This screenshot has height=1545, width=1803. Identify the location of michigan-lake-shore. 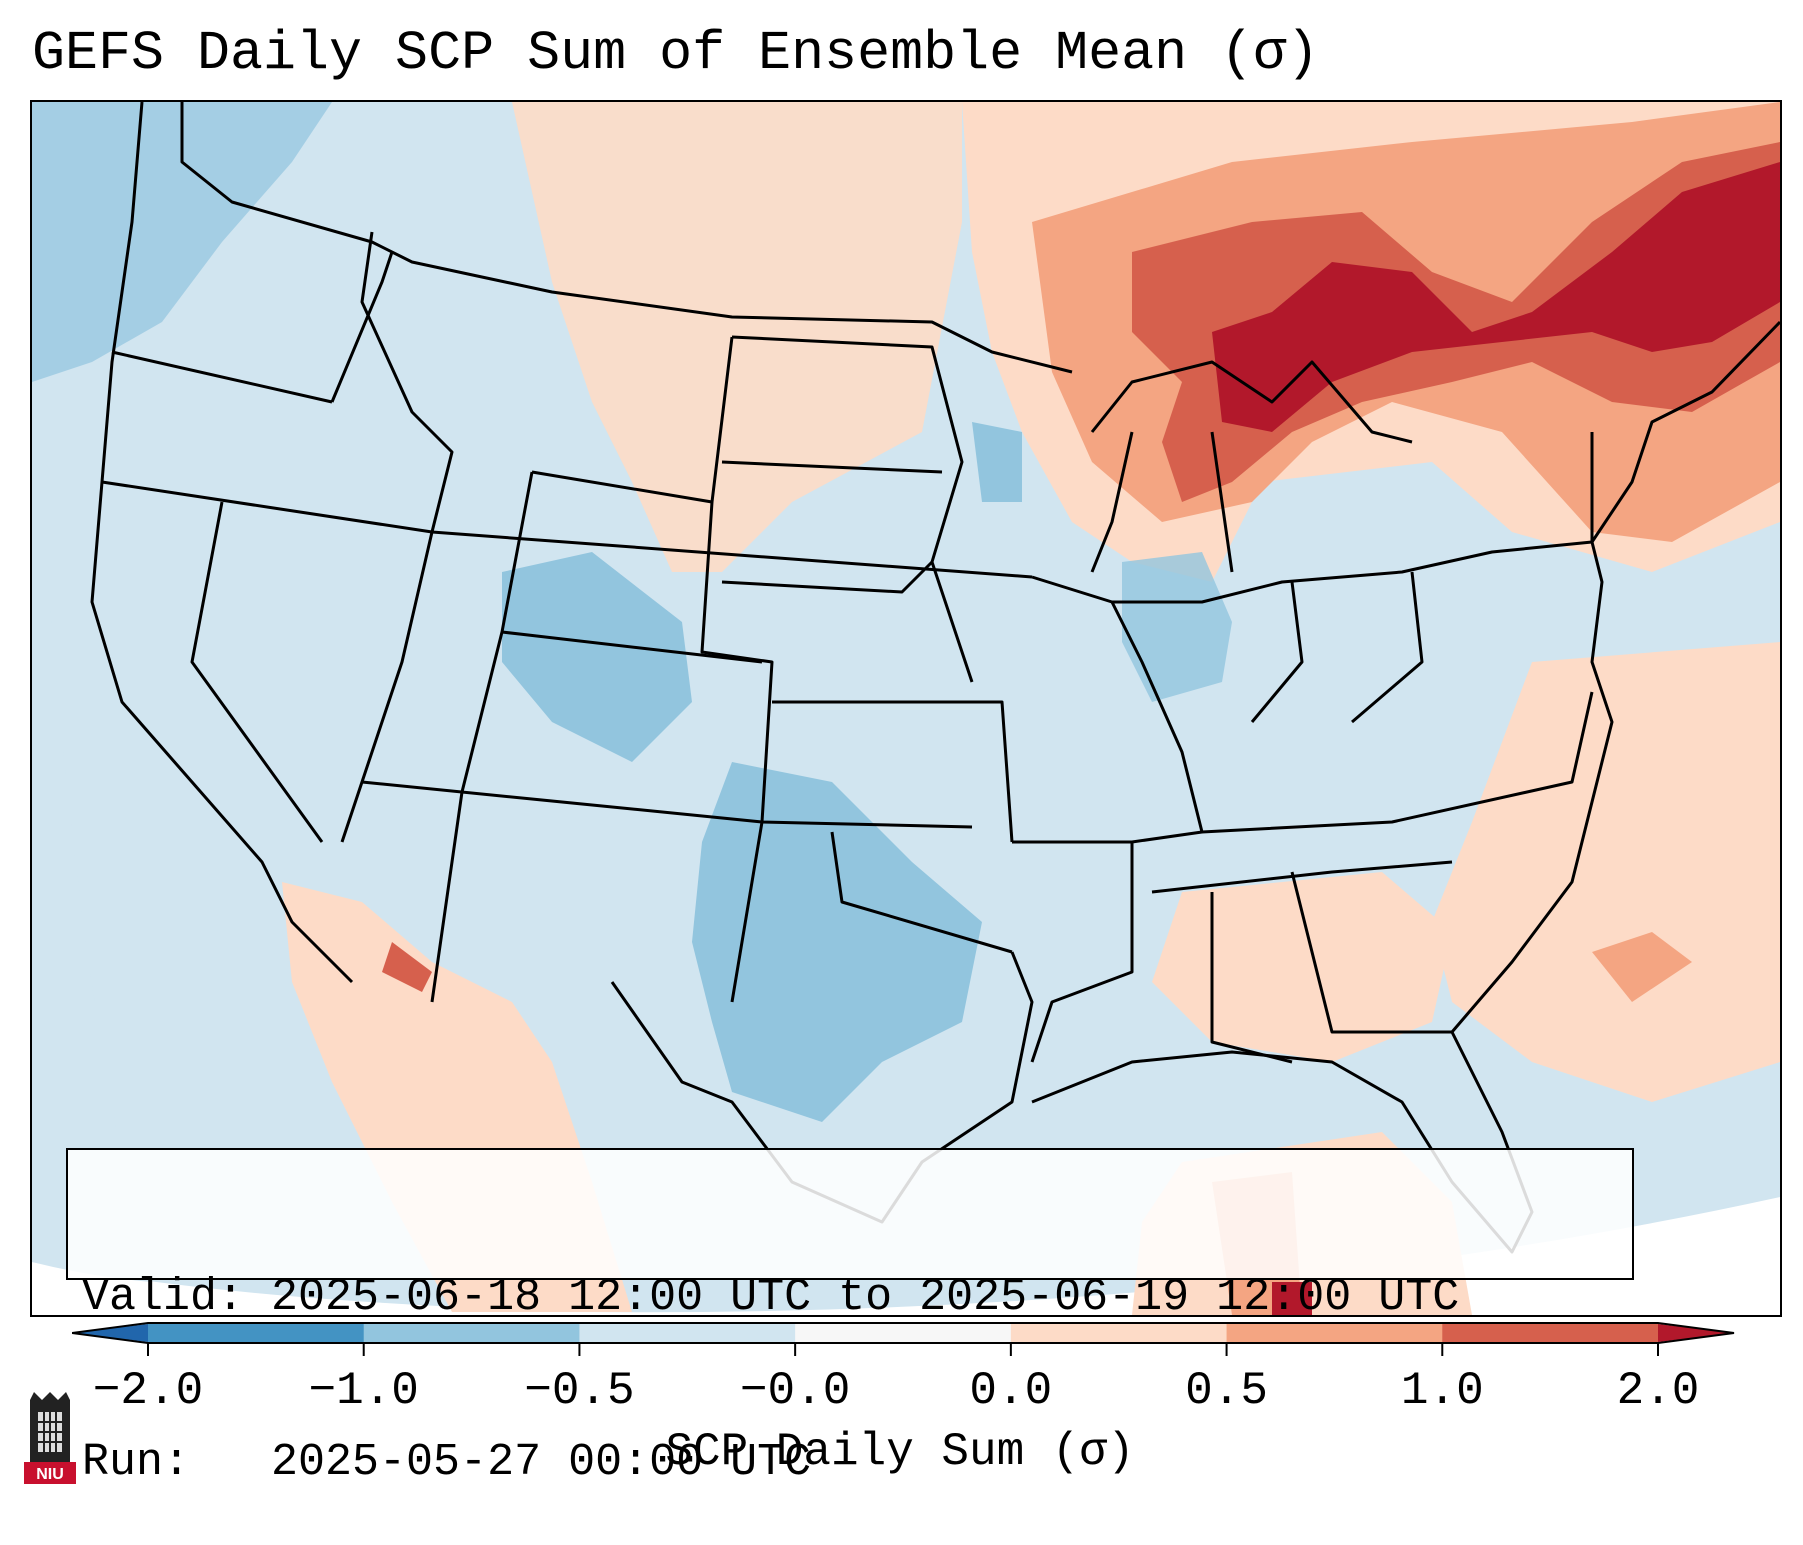
(1222, 502).